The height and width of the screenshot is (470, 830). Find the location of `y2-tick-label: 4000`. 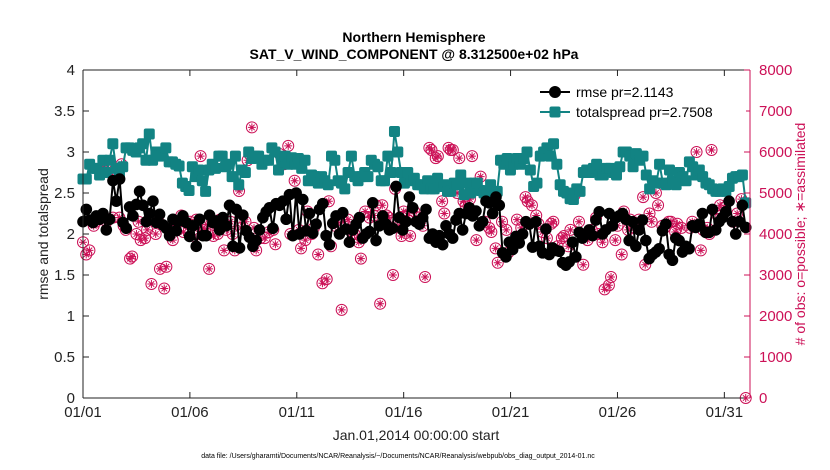

y2-tick-label: 4000 is located at coordinates (775, 234).